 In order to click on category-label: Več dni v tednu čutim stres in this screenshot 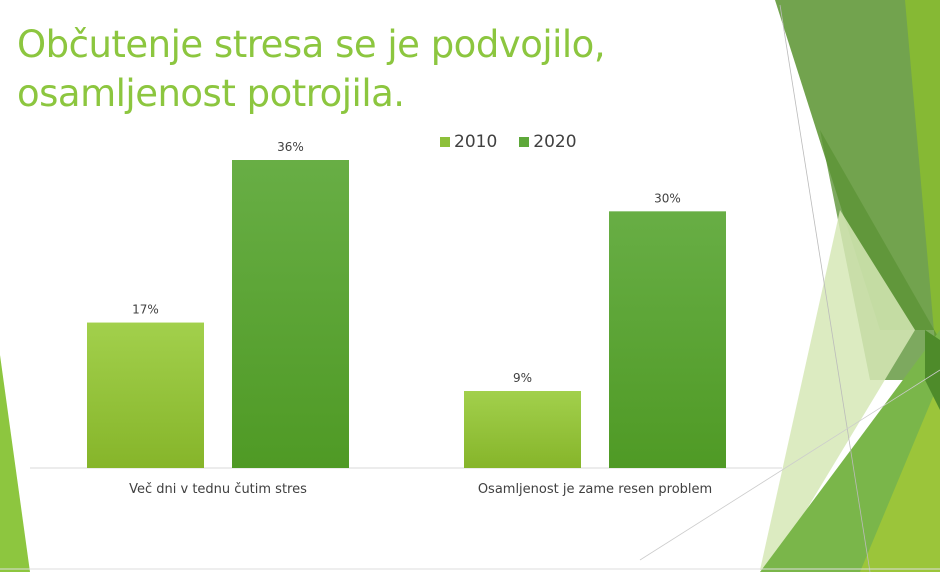, I will do `click(218, 489)`.